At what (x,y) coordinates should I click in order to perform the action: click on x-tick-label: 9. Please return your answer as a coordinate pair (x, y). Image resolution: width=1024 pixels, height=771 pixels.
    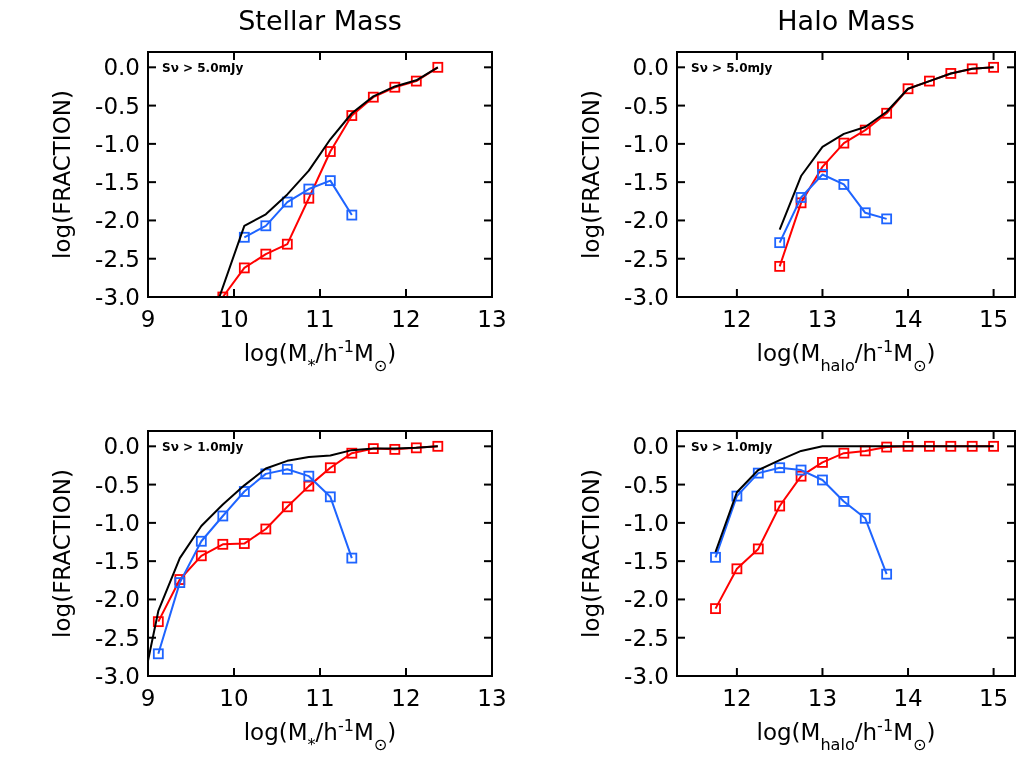
    Looking at the image, I should click on (148, 698).